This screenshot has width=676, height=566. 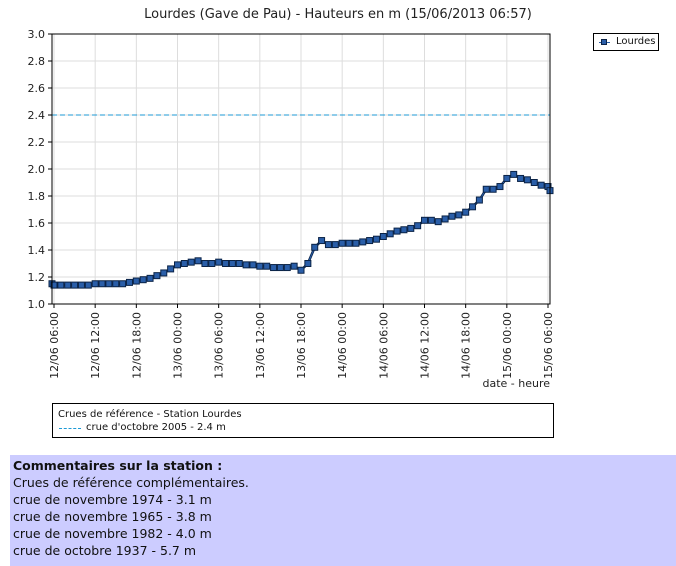 What do you see at coordinates (260, 345) in the screenshot?
I see `x-tick-label: 13/06 12:00` at bounding box center [260, 345].